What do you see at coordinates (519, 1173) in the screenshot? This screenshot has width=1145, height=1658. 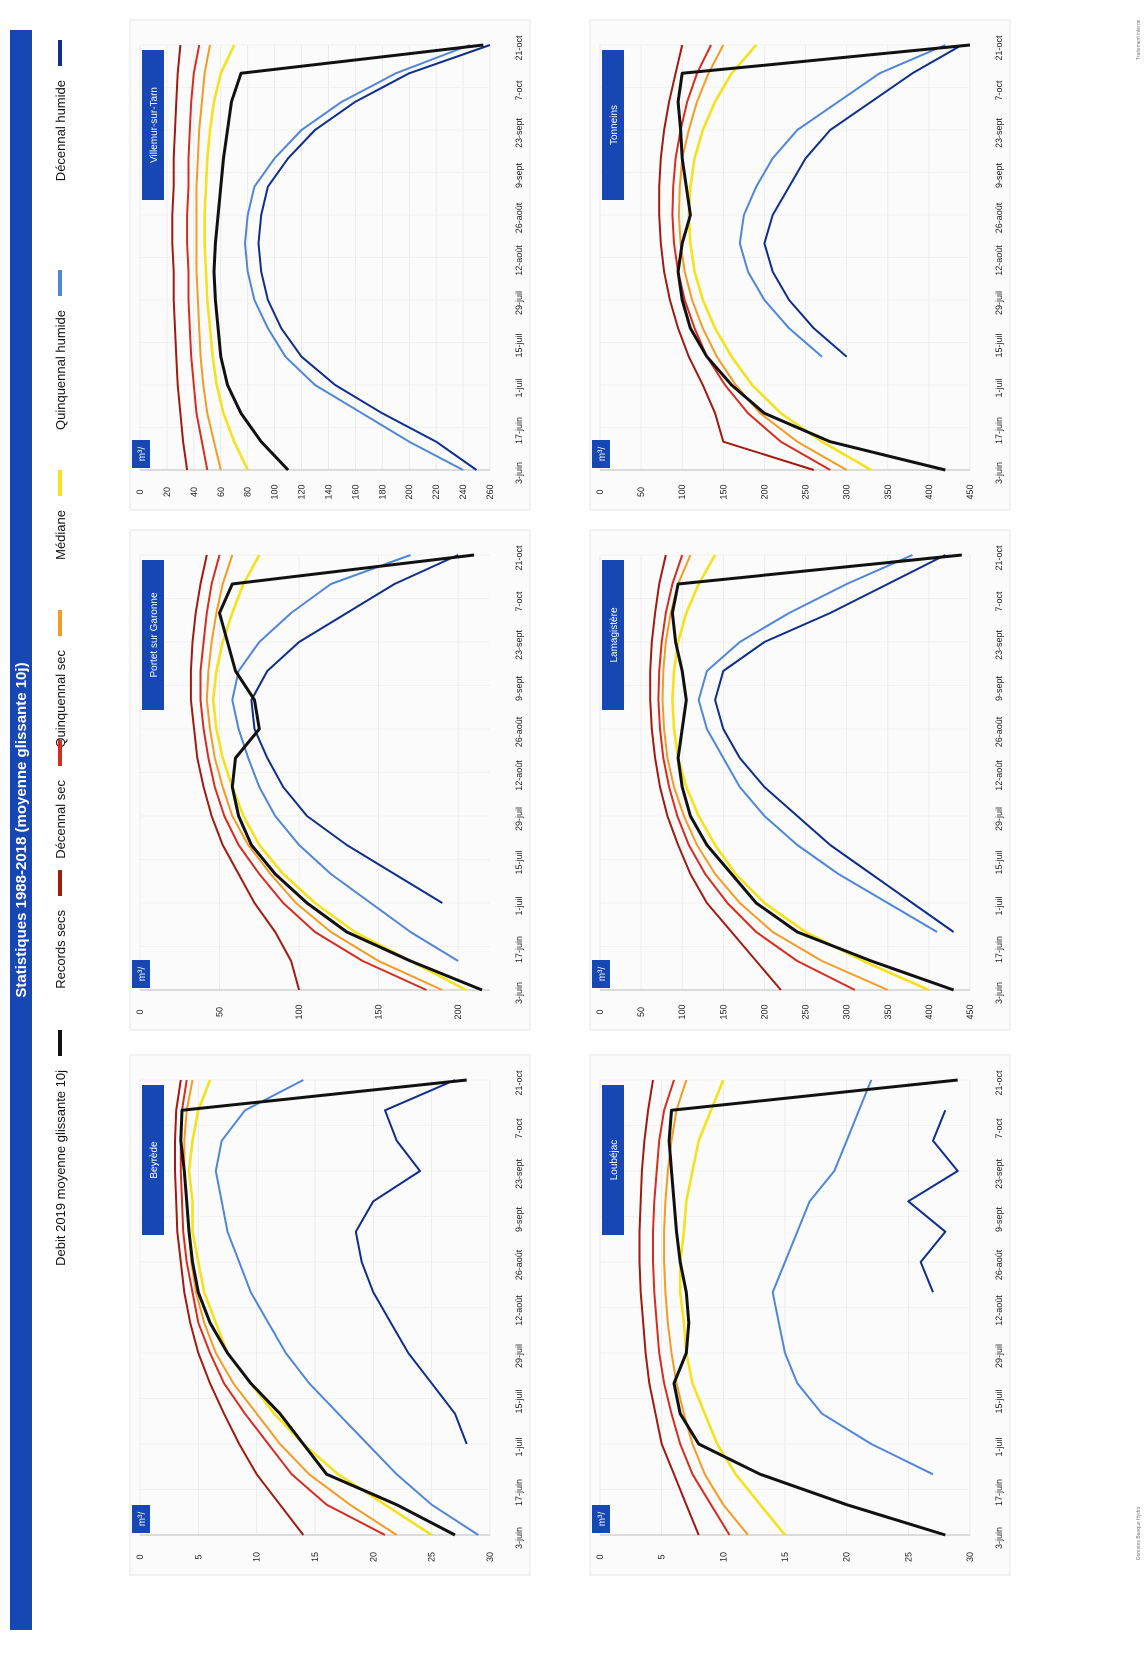 I see `x-tick-label: 23-sept` at bounding box center [519, 1173].